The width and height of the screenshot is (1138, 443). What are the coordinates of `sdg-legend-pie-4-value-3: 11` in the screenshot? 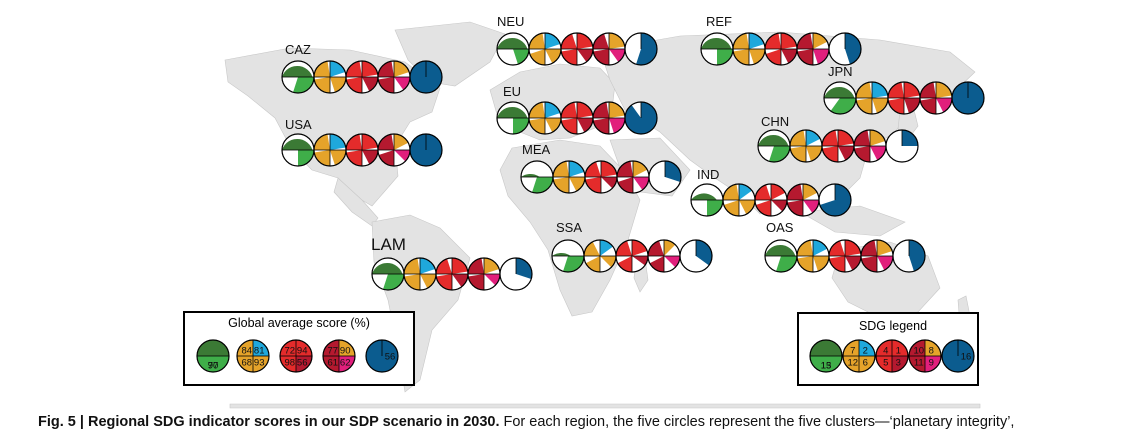 It's located at (919, 363).